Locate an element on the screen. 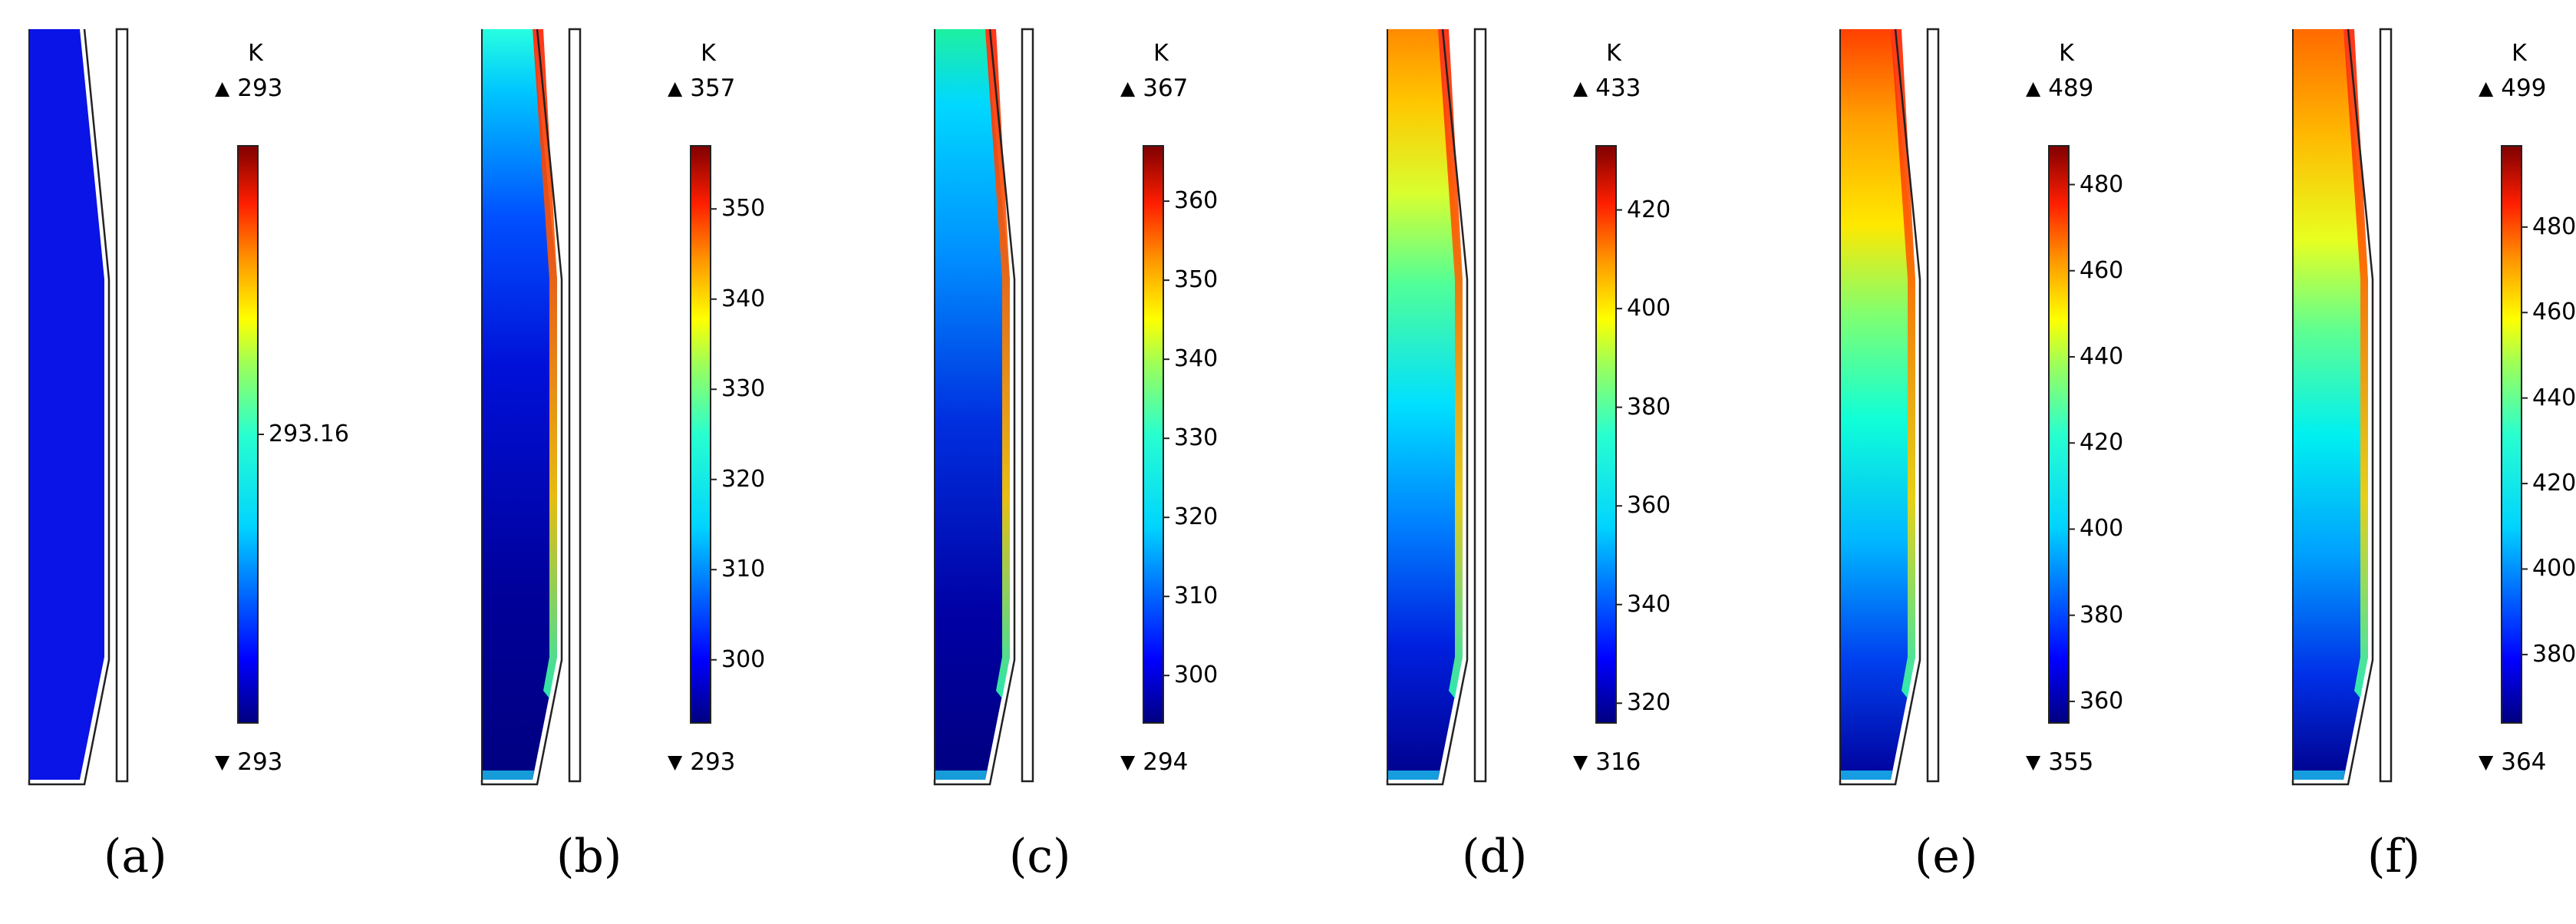 This screenshot has height=924, width=2576. max-value: ▲ 499 is located at coordinates (2513, 88).